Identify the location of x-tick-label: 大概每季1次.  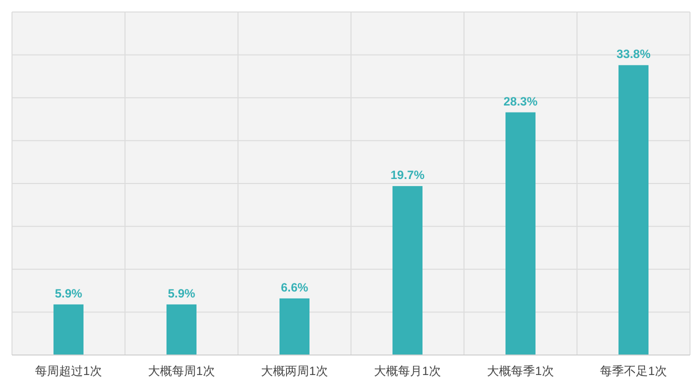
(520, 371).